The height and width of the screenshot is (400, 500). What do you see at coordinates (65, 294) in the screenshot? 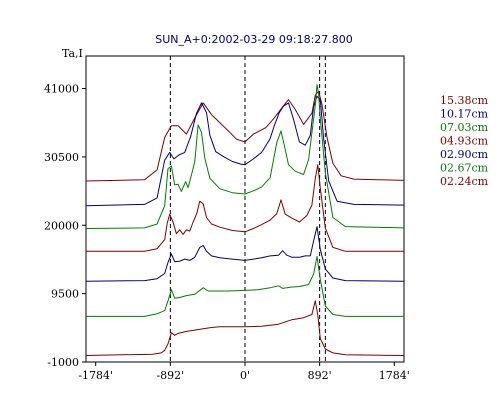
I see `y-tick-label-3: 9500` at bounding box center [65, 294].